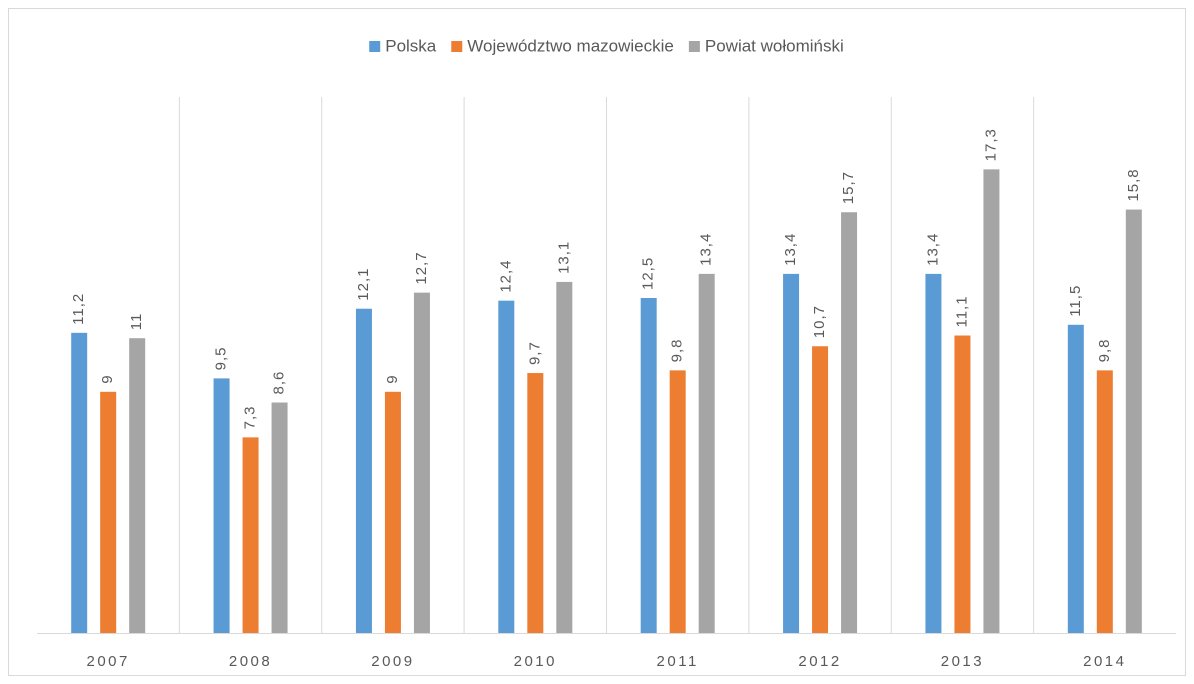 This screenshot has height=684, width=1194. I want to click on legend-label: Powiat wołomiński, so click(774, 45).